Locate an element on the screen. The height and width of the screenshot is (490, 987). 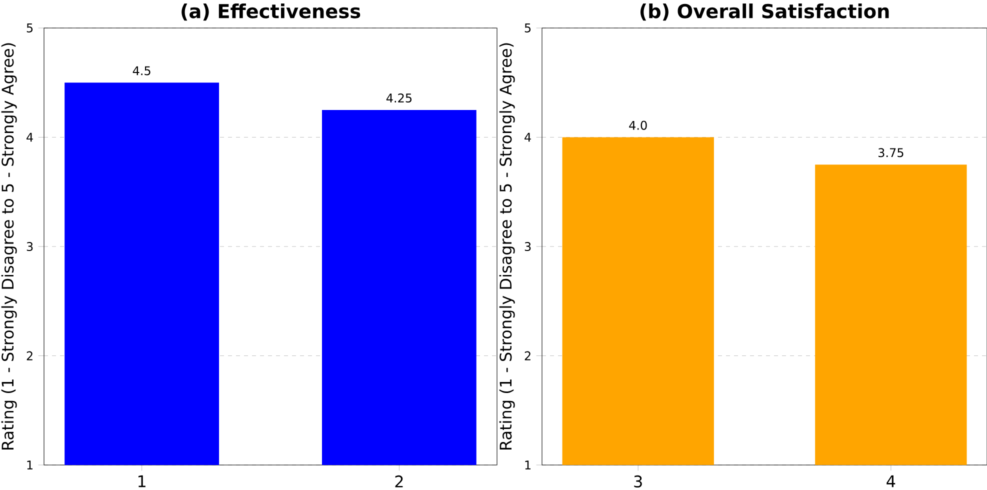
data-label: 4.5 is located at coordinates (141, 71).